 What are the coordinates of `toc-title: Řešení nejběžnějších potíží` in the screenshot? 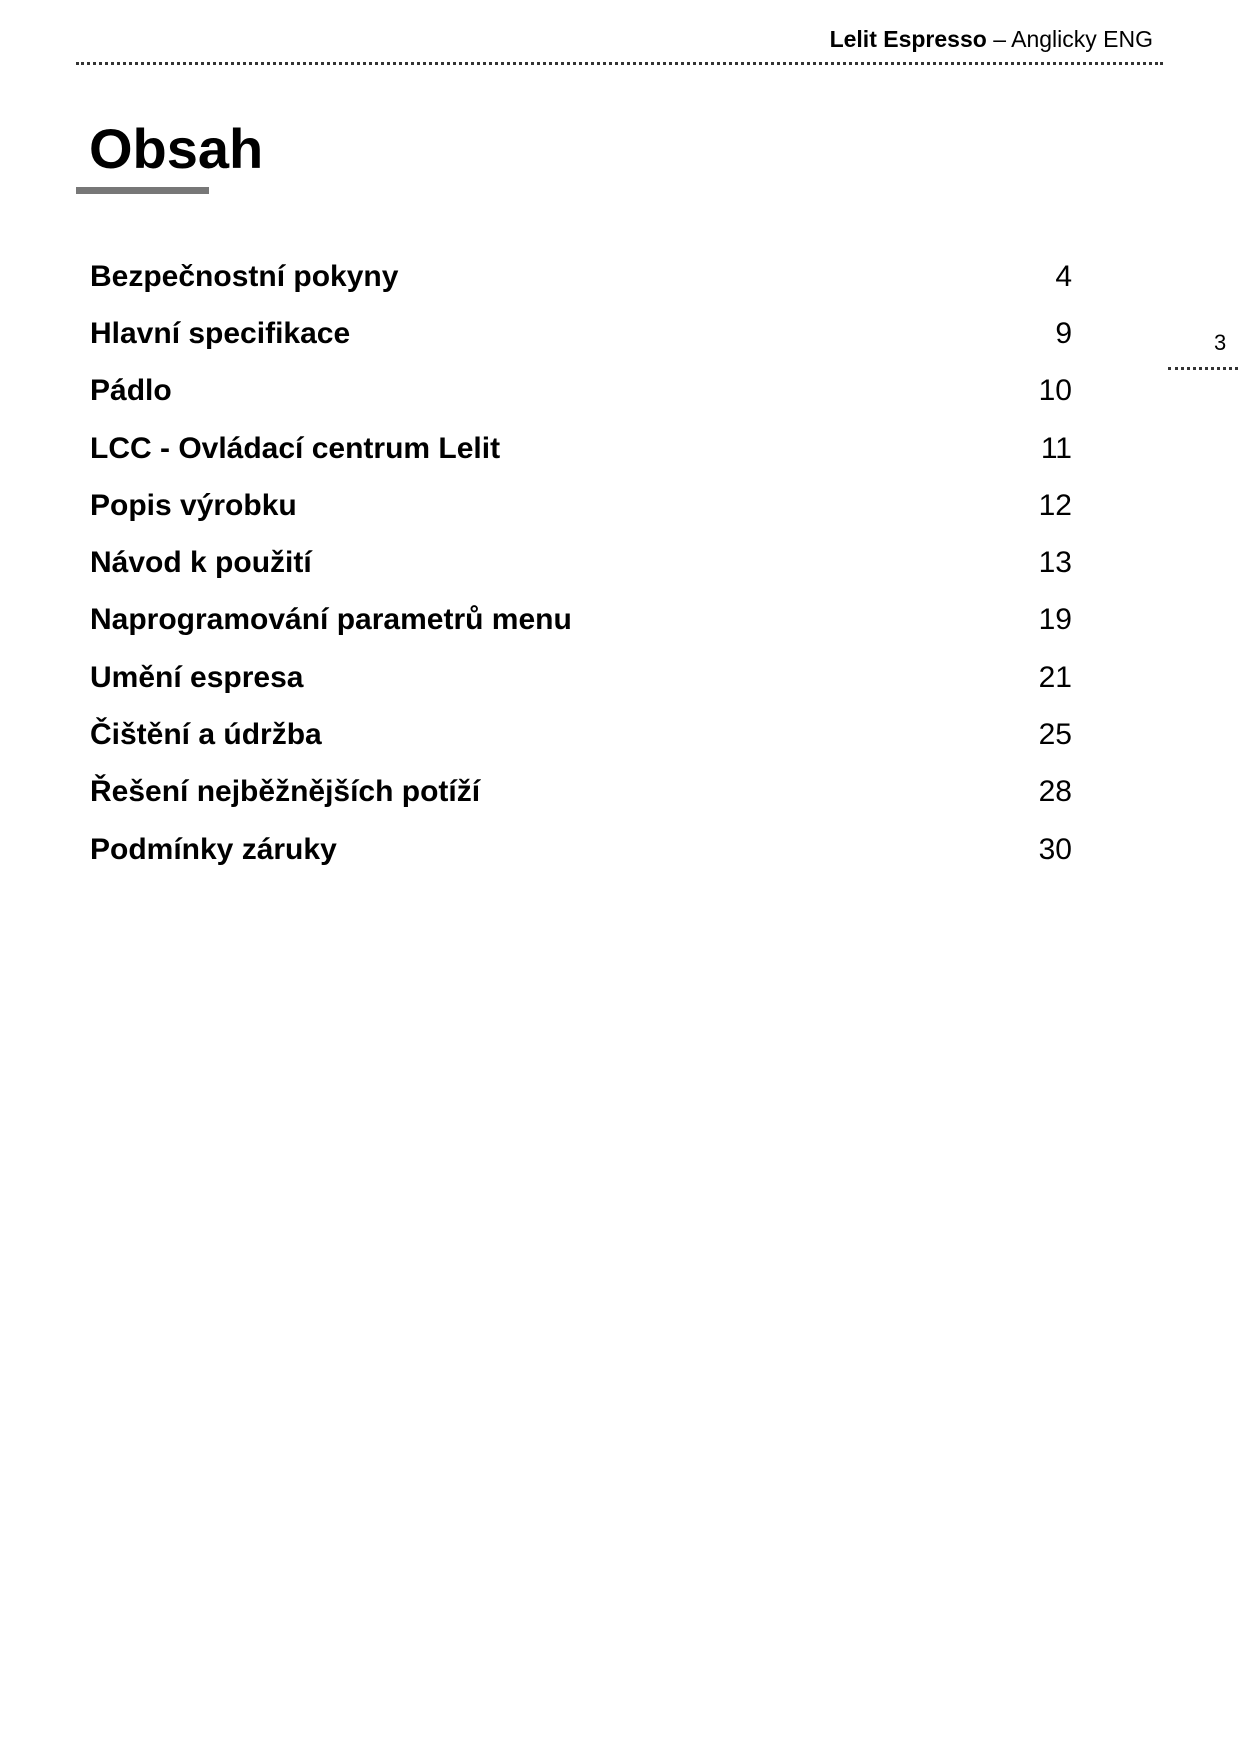 It's located at (285, 792).